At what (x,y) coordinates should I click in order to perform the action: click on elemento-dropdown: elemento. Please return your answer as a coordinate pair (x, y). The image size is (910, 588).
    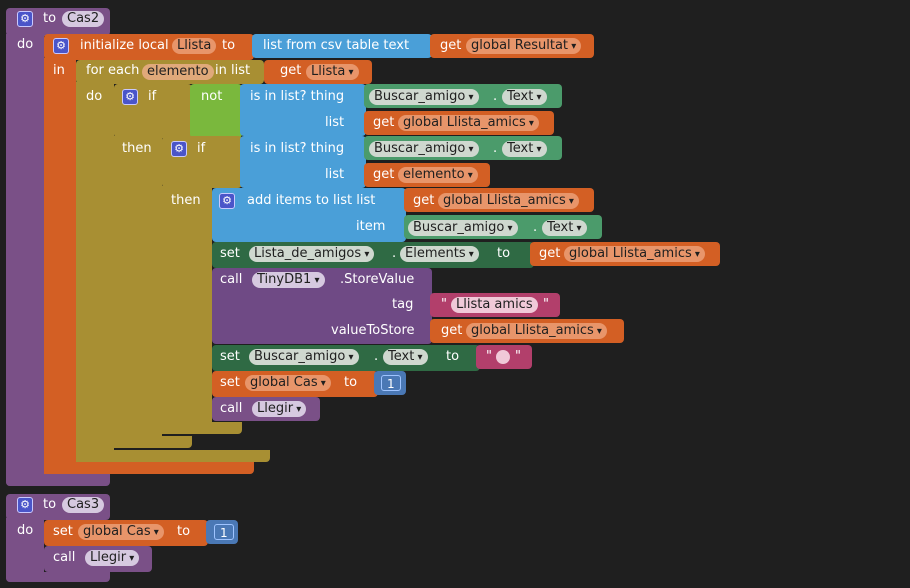
    Looking at the image, I should click on (438, 175).